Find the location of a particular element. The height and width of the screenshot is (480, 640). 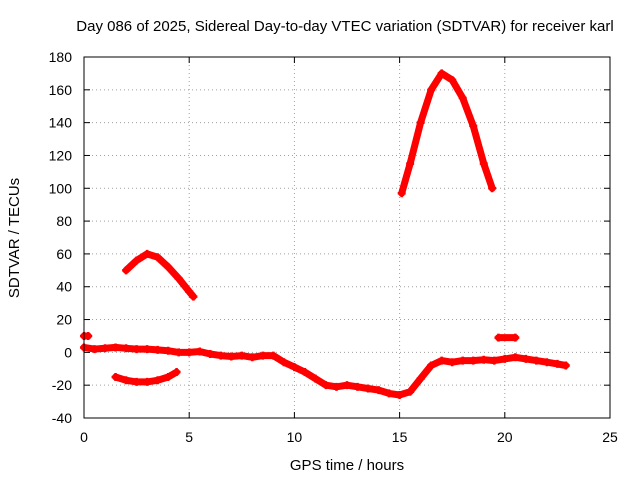

x-tick-label: 0 is located at coordinates (84, 437).